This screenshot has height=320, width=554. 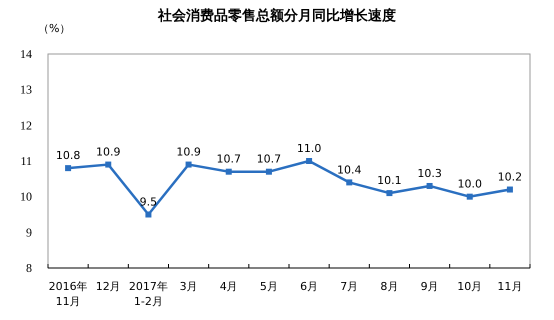 I want to click on y-tick-label: 14, so click(x=26, y=54).